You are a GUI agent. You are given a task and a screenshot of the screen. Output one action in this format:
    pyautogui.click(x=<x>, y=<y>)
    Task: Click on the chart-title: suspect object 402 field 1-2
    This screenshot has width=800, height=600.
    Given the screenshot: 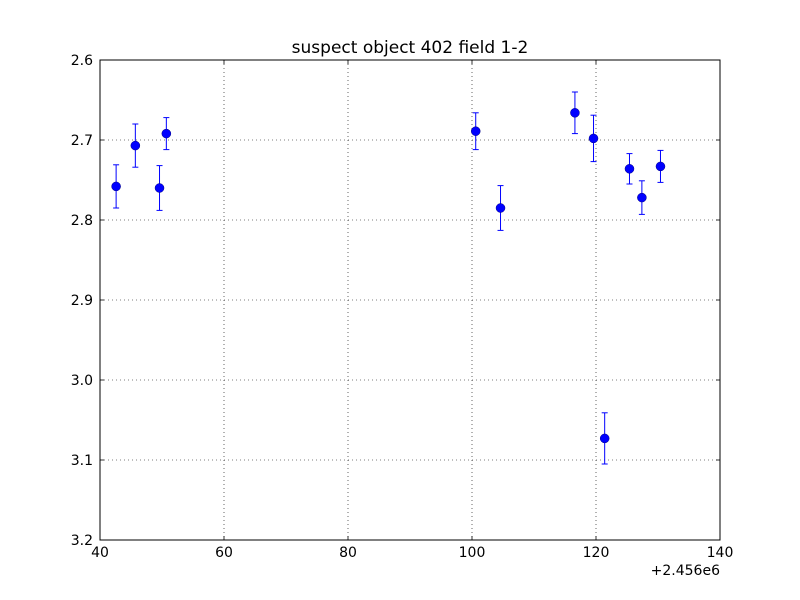 What is the action you would take?
    pyautogui.click(x=410, y=48)
    